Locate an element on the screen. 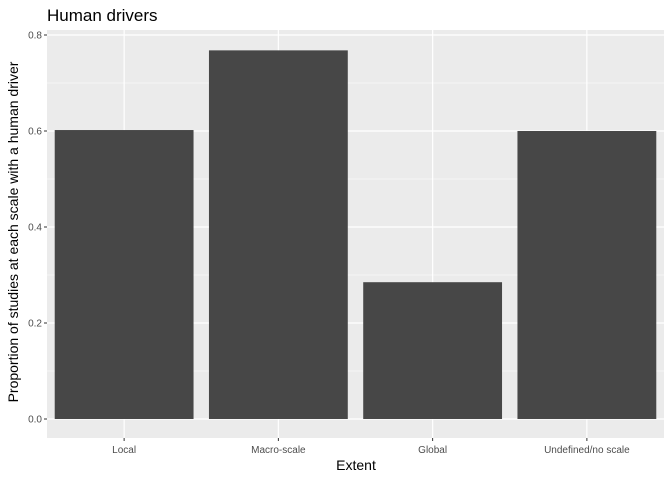  x-tick-label: Local is located at coordinates (124, 450).